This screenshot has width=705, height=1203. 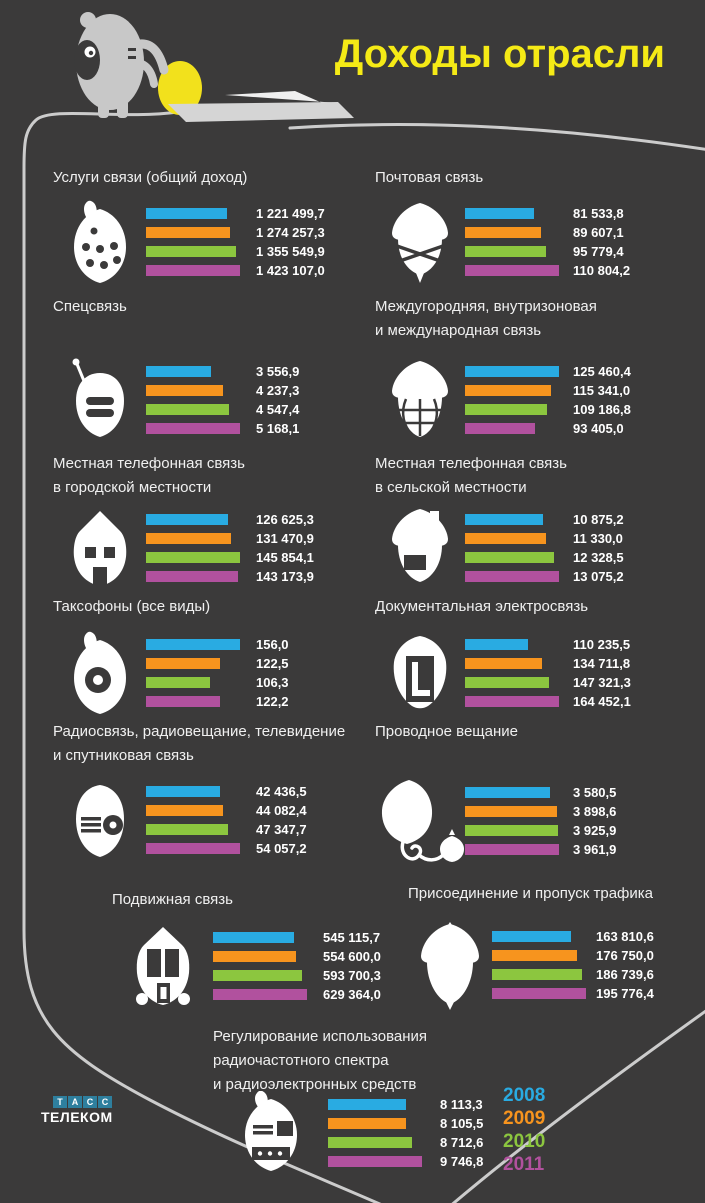 What do you see at coordinates (281, 810) in the screenshot?
I see `bar-value: 44 082,4` at bounding box center [281, 810].